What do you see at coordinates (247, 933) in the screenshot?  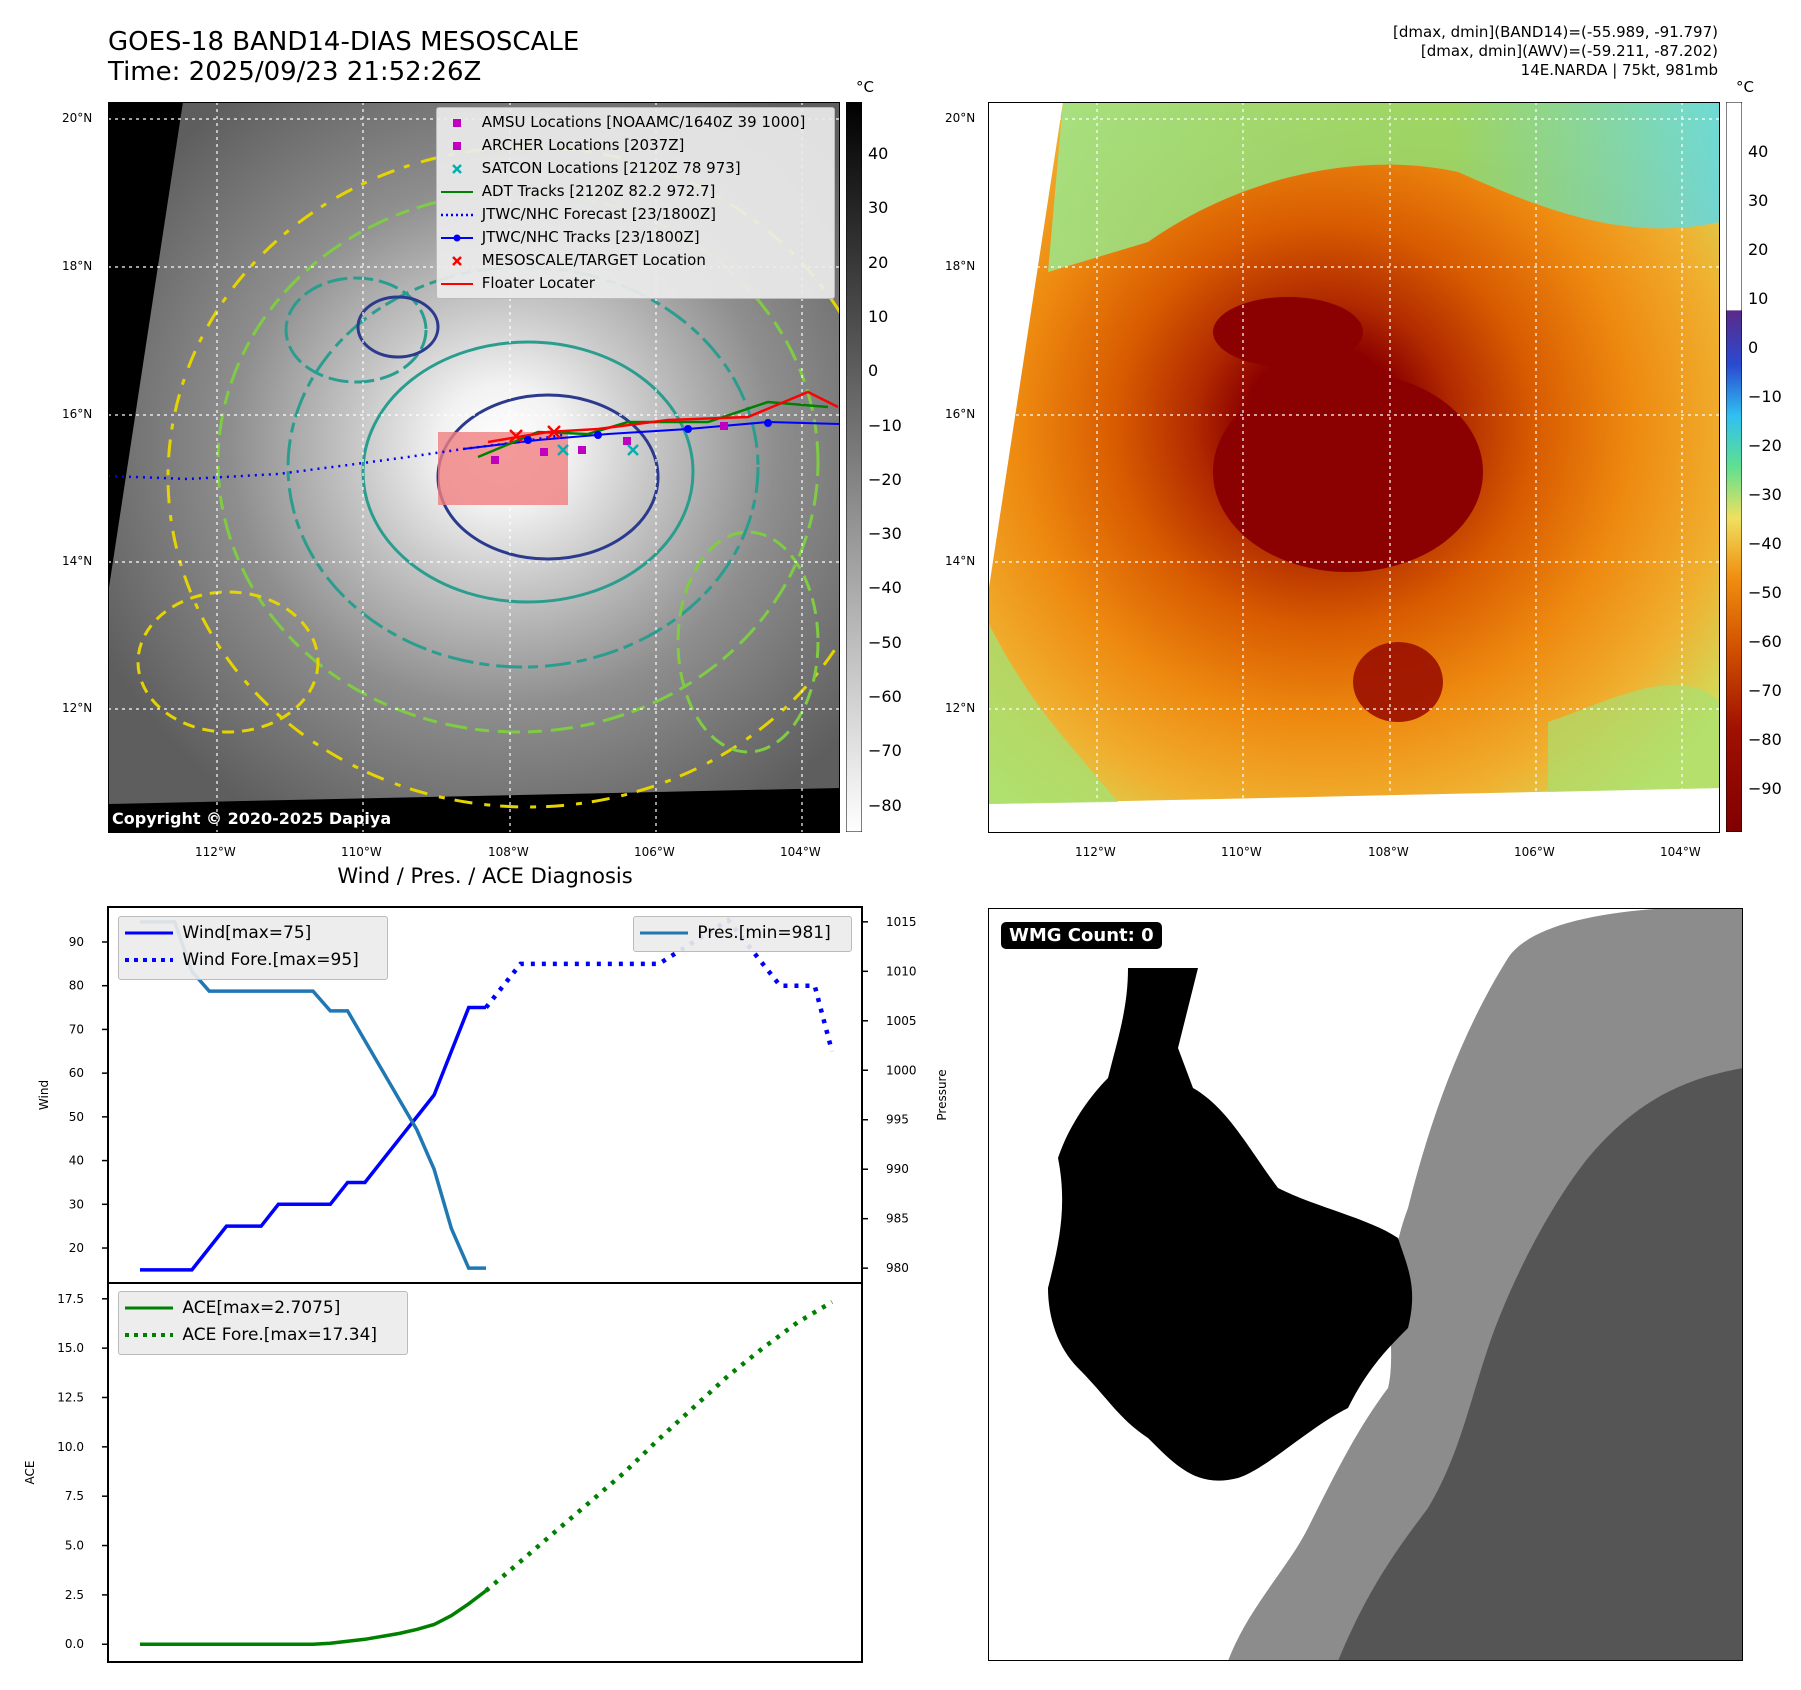 I see `legend-label: Wind[max=75]` at bounding box center [247, 933].